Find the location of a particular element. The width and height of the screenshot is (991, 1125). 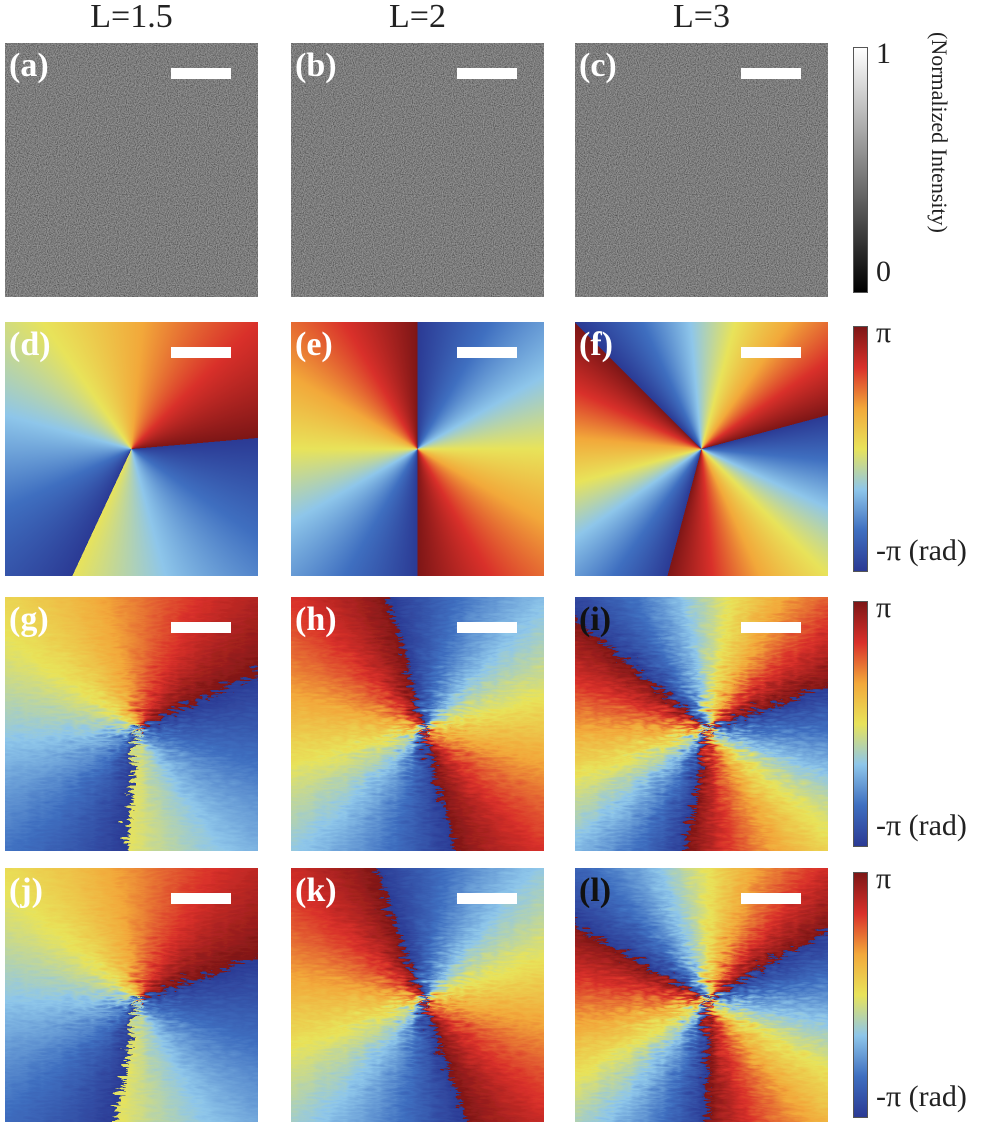

column-header: L=1.5 is located at coordinates (131, 17).